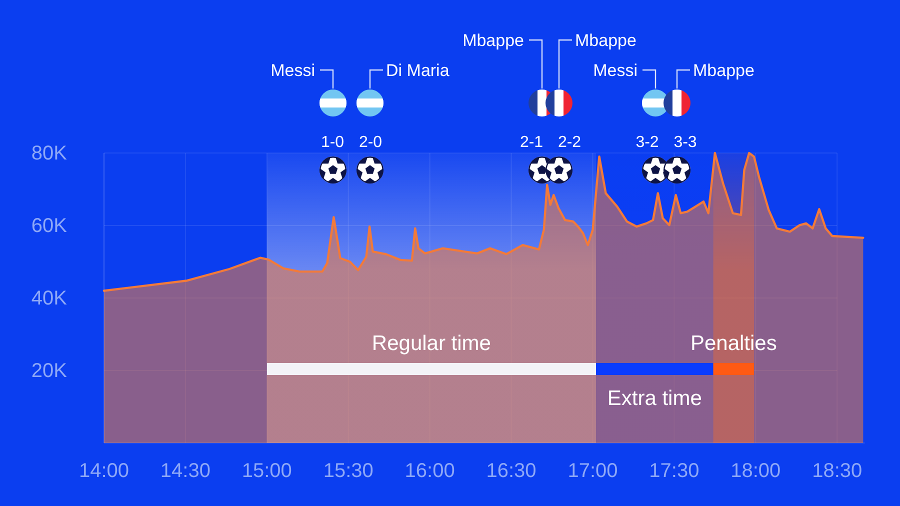  What do you see at coordinates (267, 471) in the screenshot?
I see `x-tick-label: 15:00` at bounding box center [267, 471].